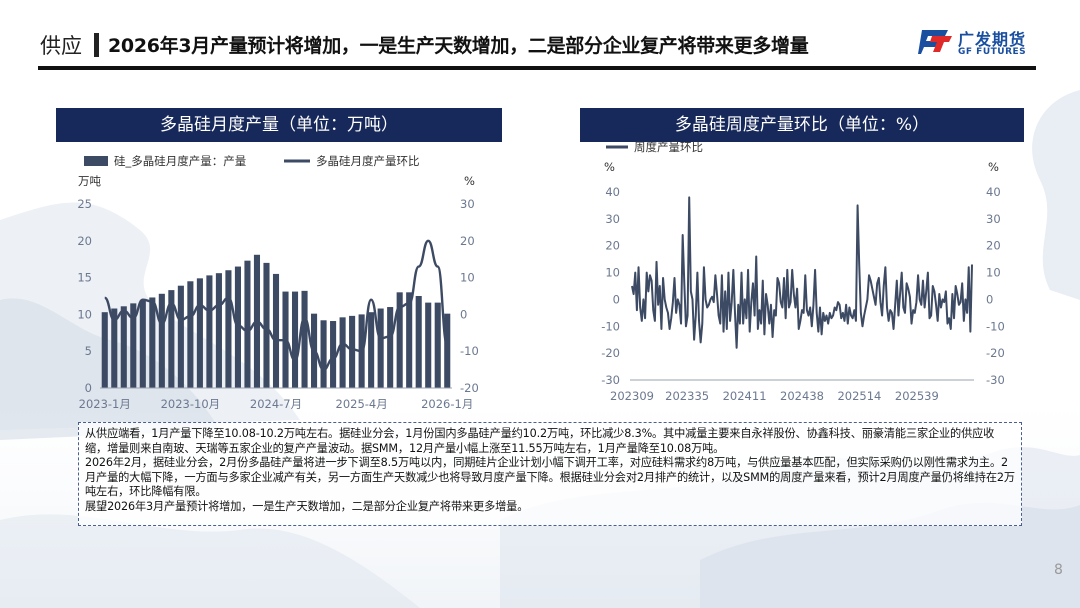 The image size is (1080, 608). I want to click on monthly-x-ticks: 2023-1月 2023-10月 2024-7月 2025-4月 2026-1月, so click(276, 404).